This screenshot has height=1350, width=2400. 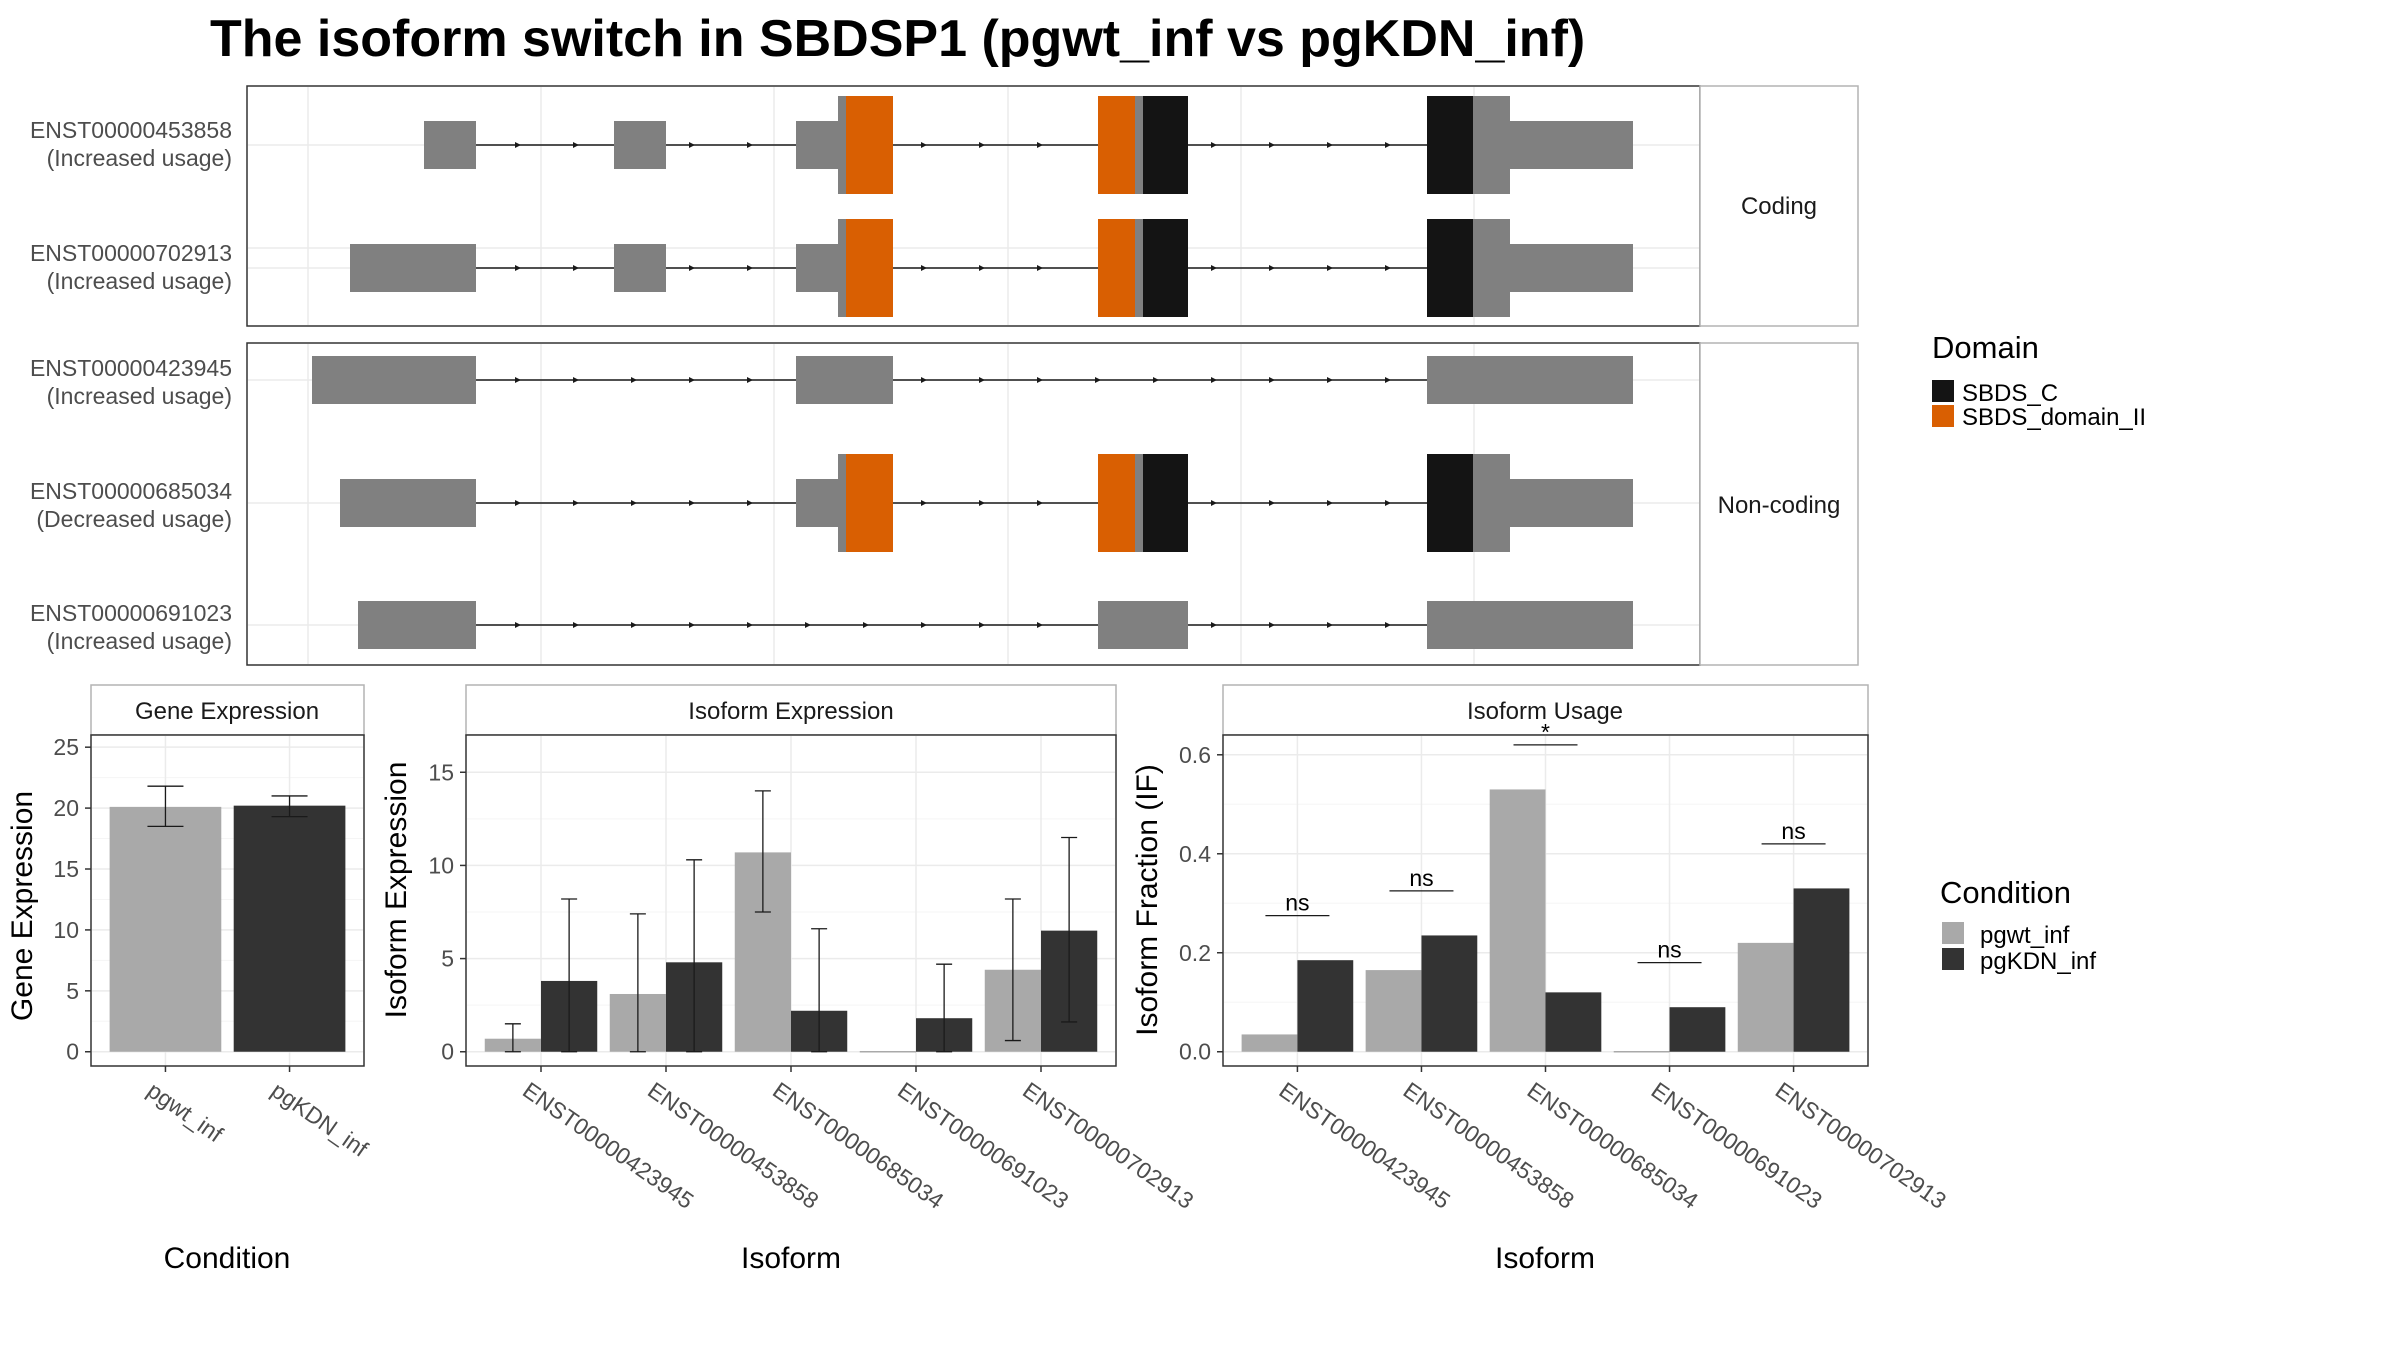 I want to click on bar-pgwt_inf-ENST00000453858, so click(x=1393, y=1011).